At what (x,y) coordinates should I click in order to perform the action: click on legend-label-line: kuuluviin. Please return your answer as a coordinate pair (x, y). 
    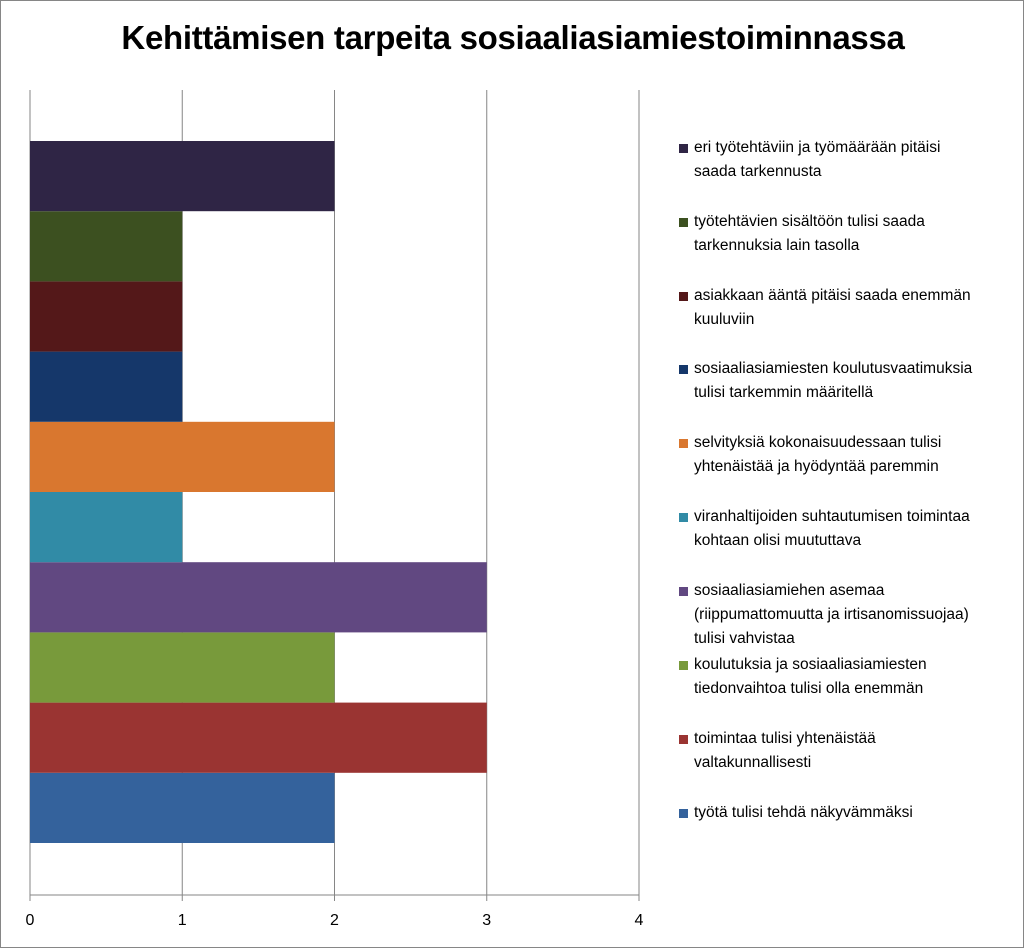
    Looking at the image, I should click on (724, 319).